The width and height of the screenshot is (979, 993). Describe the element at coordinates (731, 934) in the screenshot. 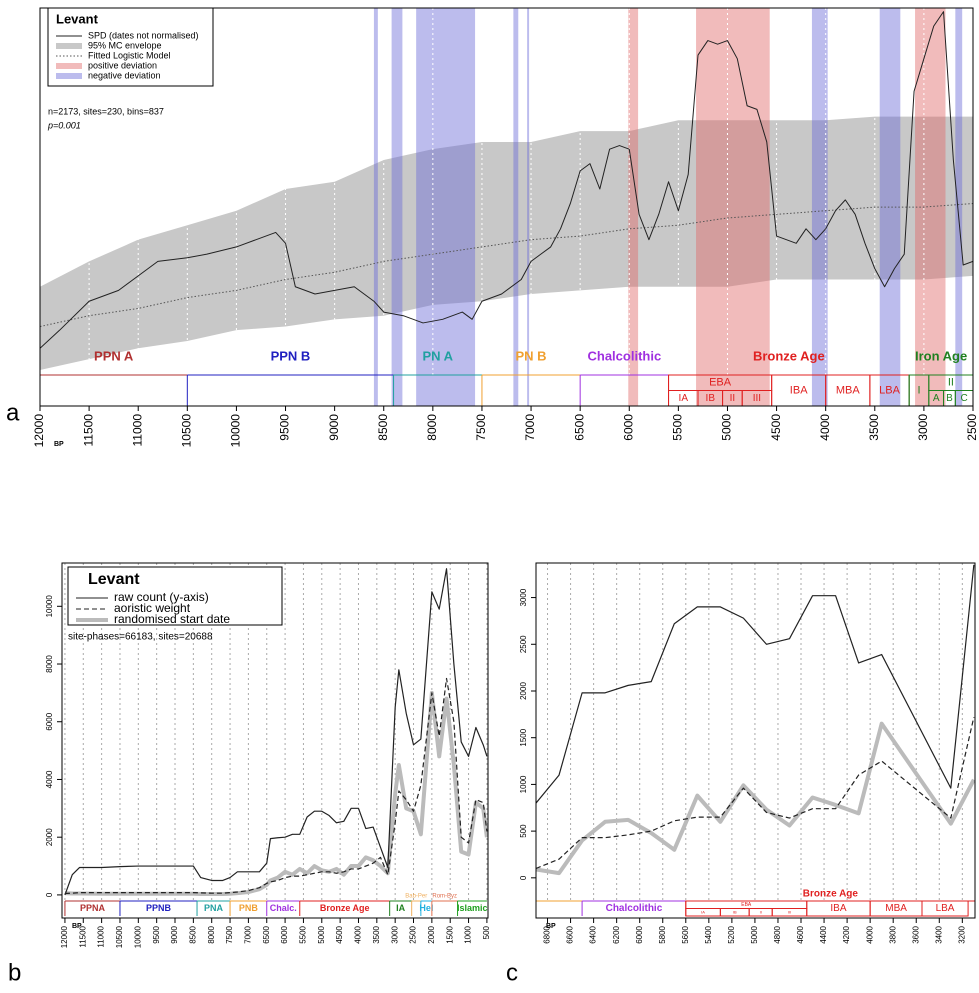

I see `x-tick-label: 5200` at that location.